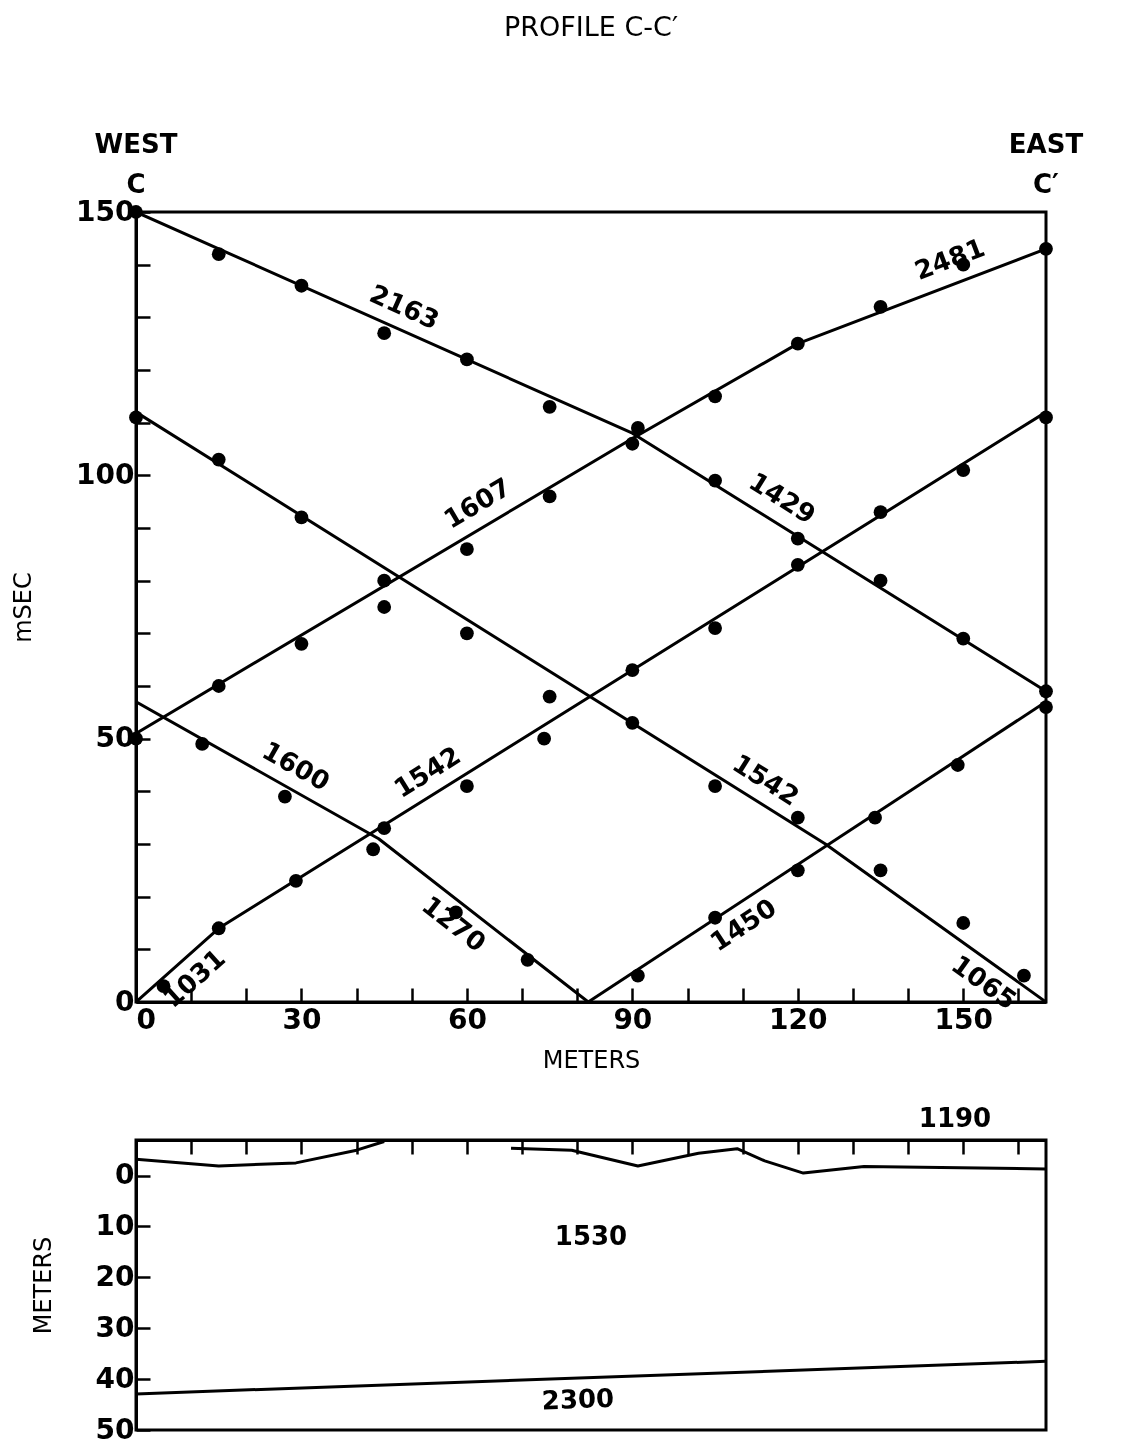 This screenshot has height=1455, width=1134. What do you see at coordinates (1046, 184) in the screenshot?
I see `text: C′` at bounding box center [1046, 184].